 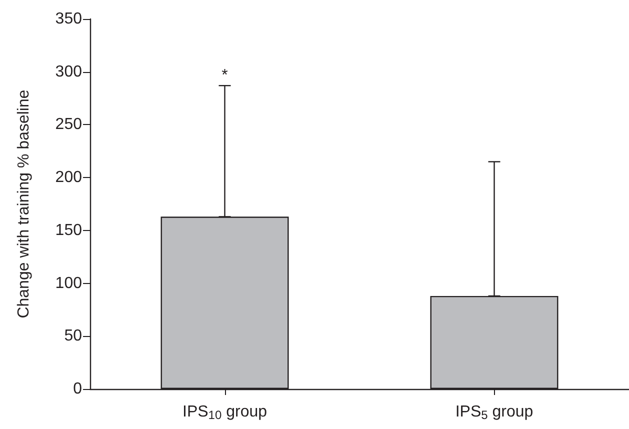 What do you see at coordinates (68, 19) in the screenshot?
I see `y-tick-label: 350` at bounding box center [68, 19].